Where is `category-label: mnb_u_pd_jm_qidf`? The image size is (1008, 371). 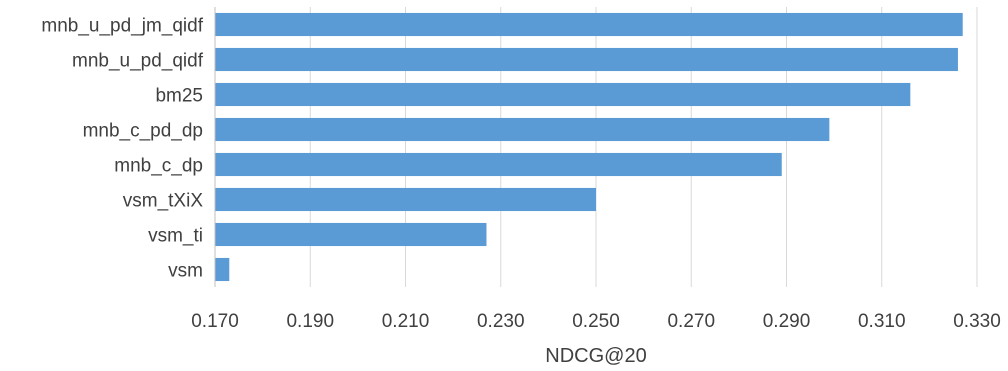
category-label: mnb_u_pd_jm_qidf is located at coordinates (122, 26).